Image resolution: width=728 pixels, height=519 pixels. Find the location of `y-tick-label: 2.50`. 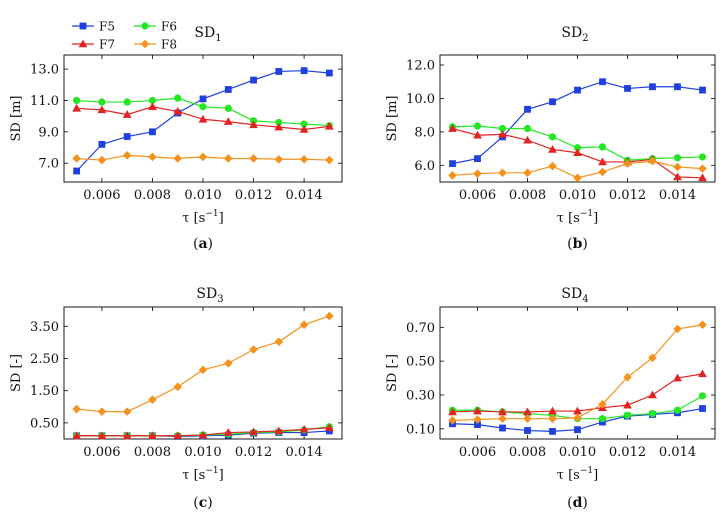

y-tick-label: 2.50 is located at coordinates (44, 359).